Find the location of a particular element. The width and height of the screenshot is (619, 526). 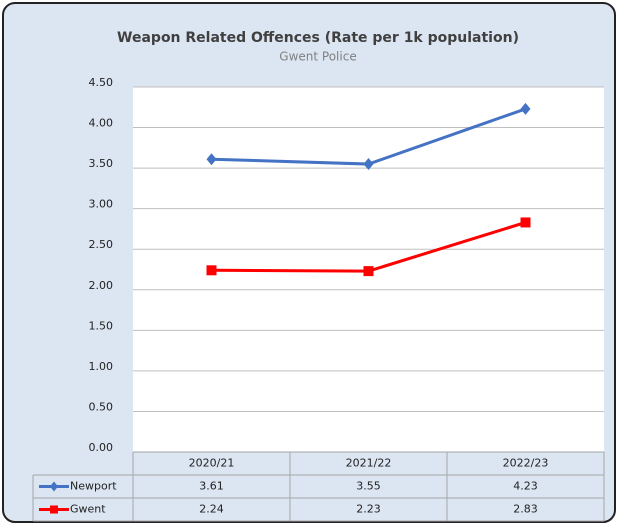

y-tick-label: 4.50 is located at coordinates (101, 82).